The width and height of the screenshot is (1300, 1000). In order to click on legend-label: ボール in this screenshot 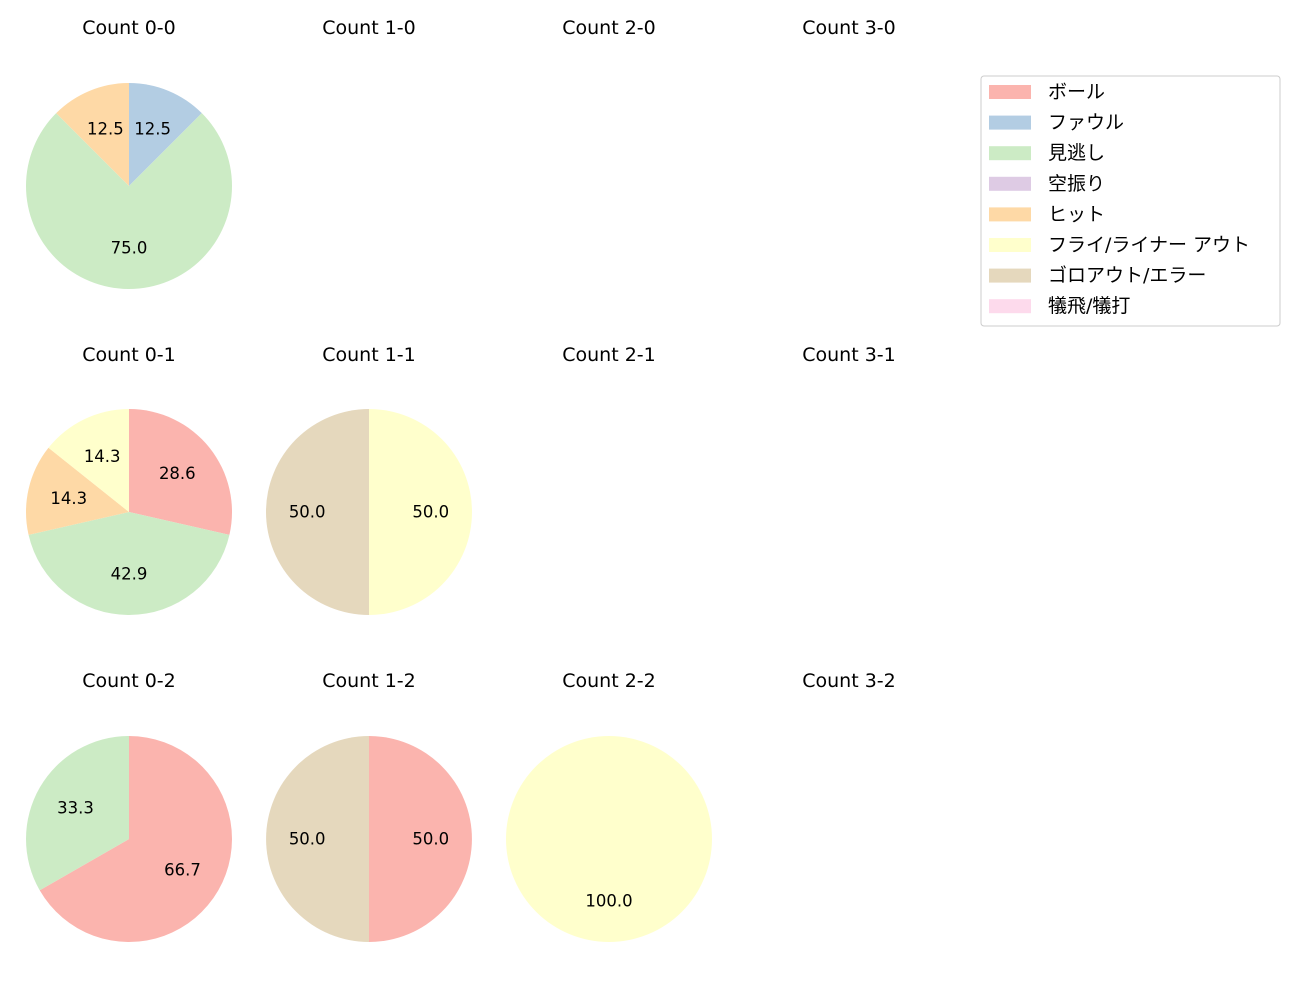, I will do `click(1076, 92)`.